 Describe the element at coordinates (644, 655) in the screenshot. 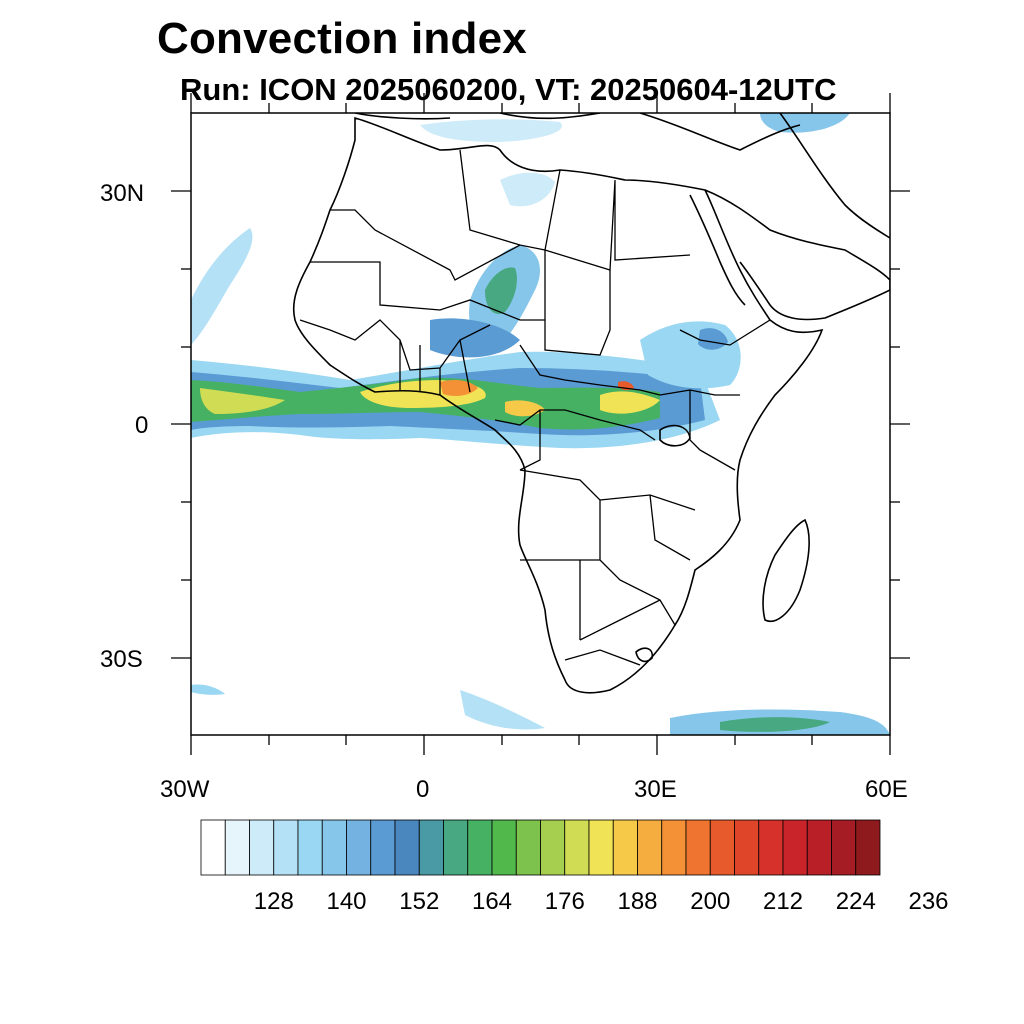

I see `lesotho` at that location.